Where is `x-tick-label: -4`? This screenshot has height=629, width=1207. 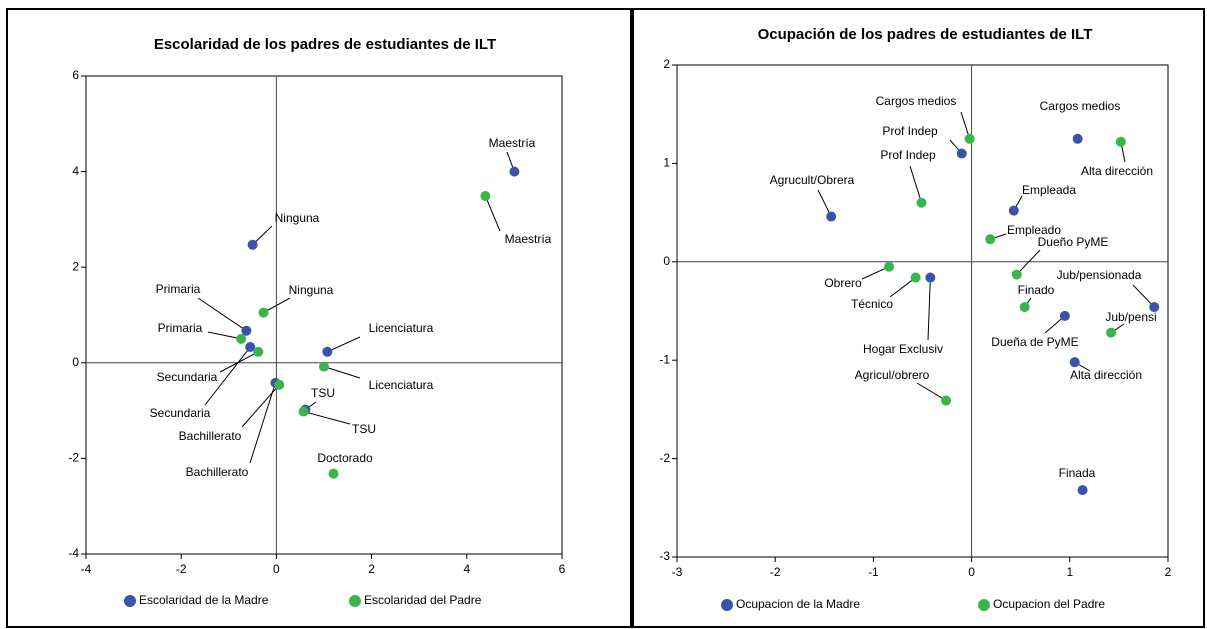 x-tick-label: -4 is located at coordinates (86, 569).